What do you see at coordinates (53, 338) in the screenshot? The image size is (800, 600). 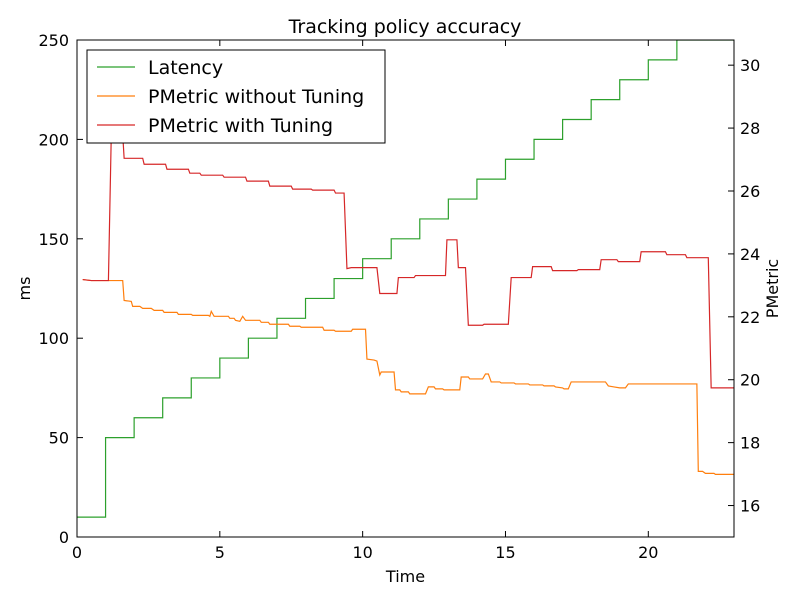 I see `y-tick-label-2: 100` at bounding box center [53, 338].